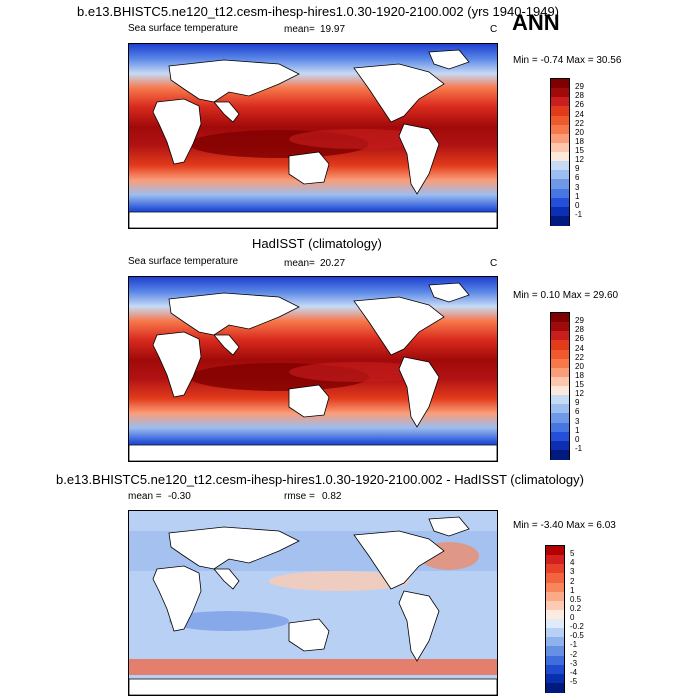  I want to click on season-label: ANN, so click(536, 22).